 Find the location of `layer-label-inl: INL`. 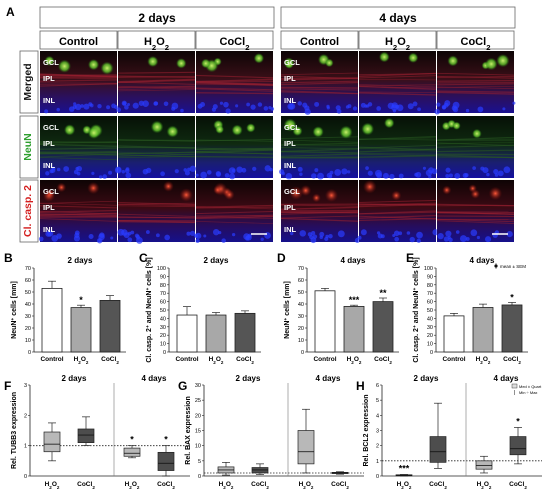

layer-label-inl: INL is located at coordinates (49, 100).